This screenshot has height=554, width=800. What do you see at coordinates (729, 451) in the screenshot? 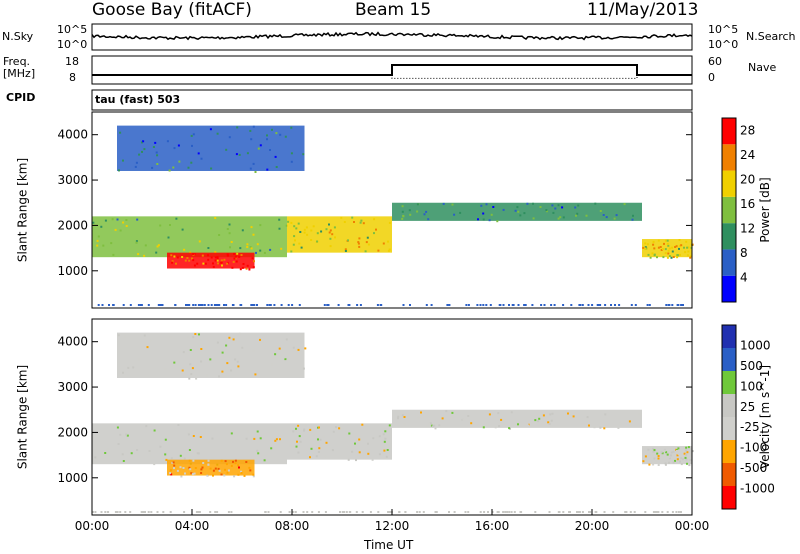
I see `colorbar-segment` at bounding box center [729, 451].